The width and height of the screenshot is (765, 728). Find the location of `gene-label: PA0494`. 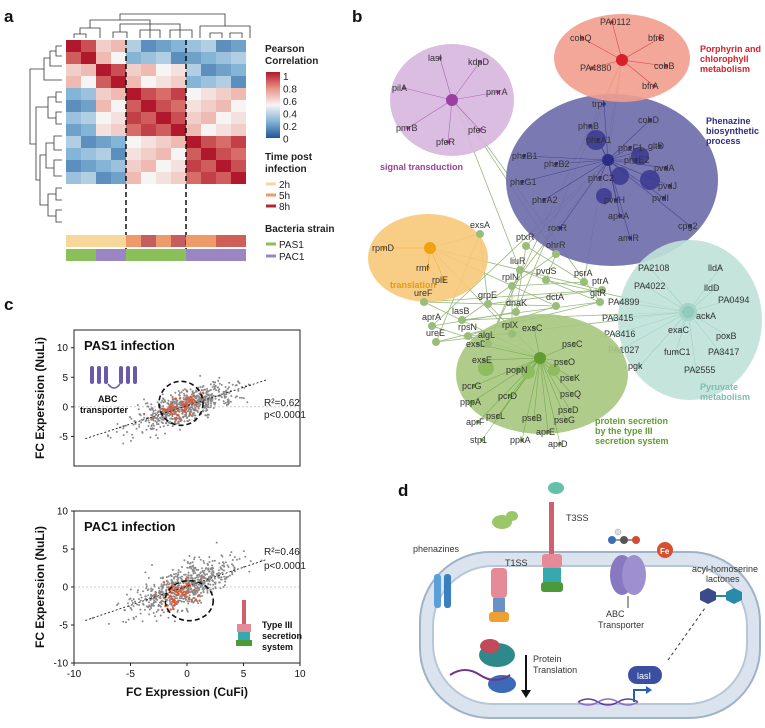

gene-label: PA0494 is located at coordinates (733, 300).